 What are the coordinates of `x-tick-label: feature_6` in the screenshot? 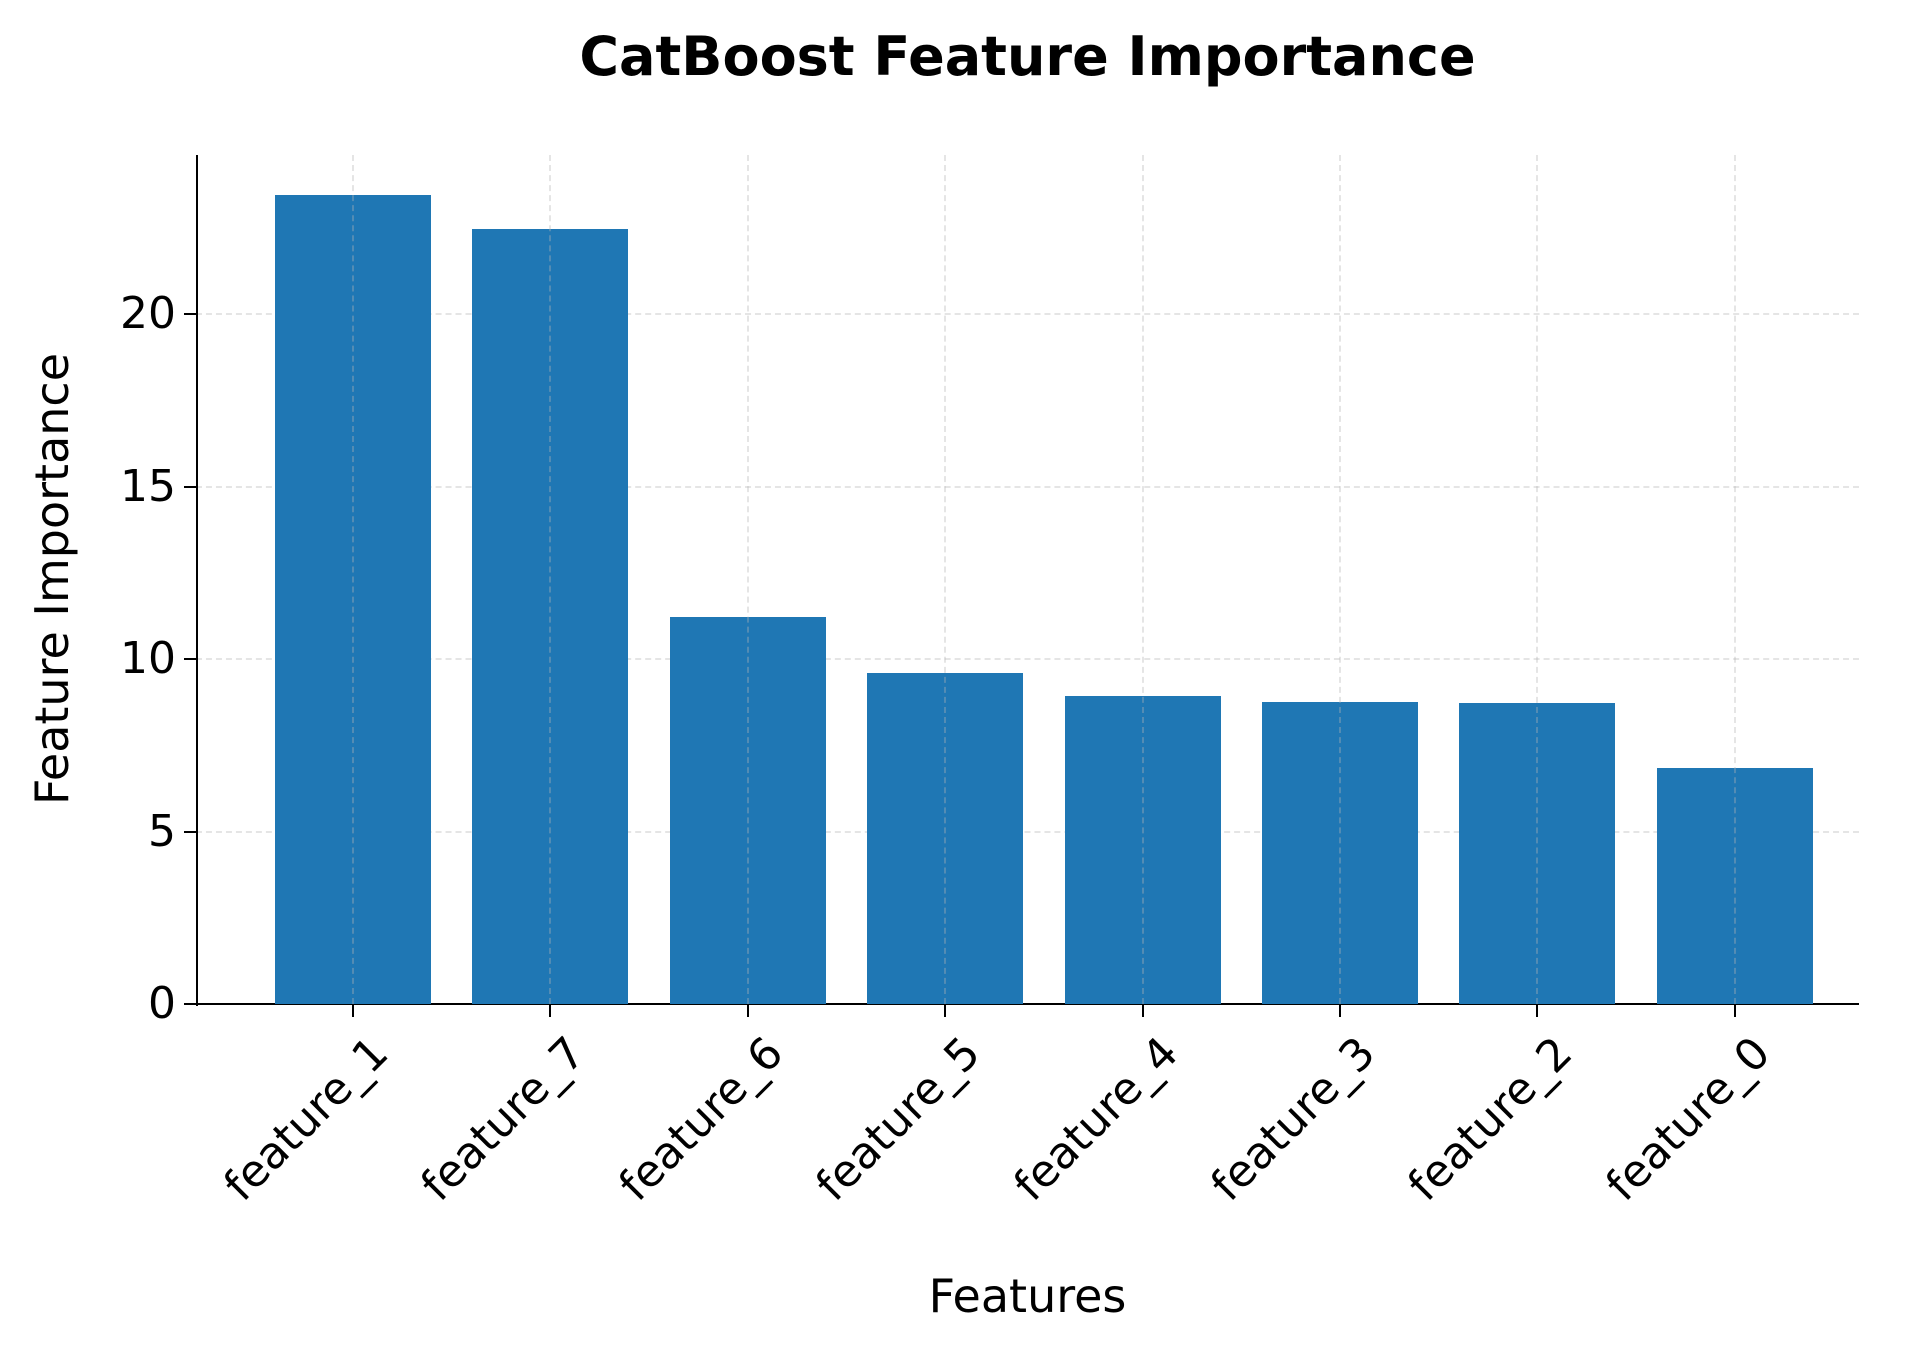 It's located at (701, 1119).